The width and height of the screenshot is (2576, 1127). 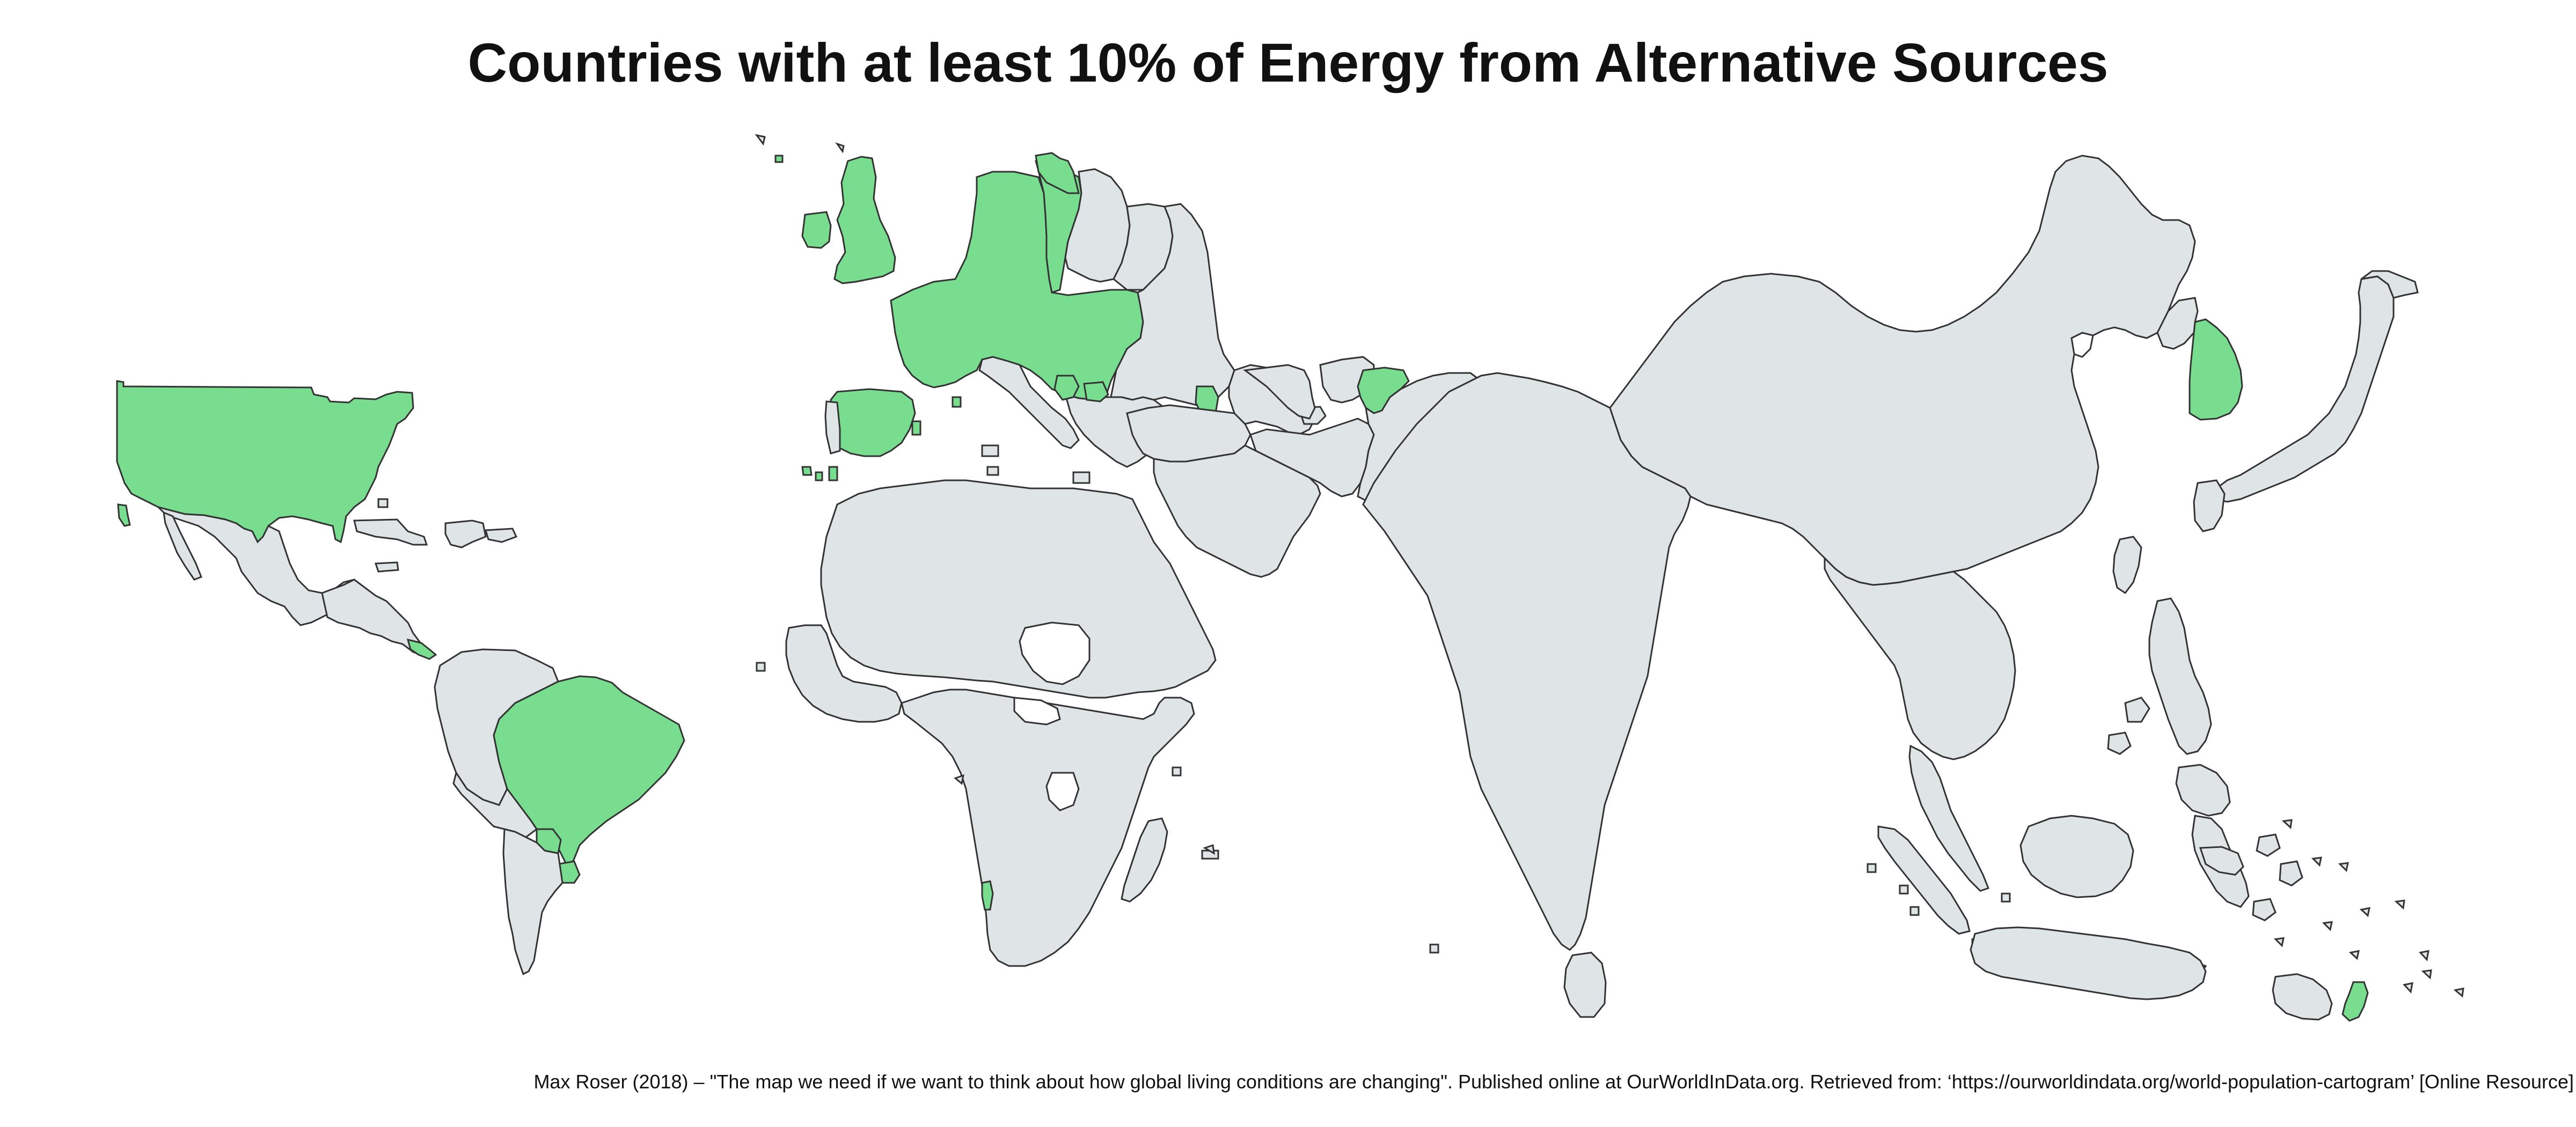 I want to click on region-argentina-chile, so click(x=533, y=902).